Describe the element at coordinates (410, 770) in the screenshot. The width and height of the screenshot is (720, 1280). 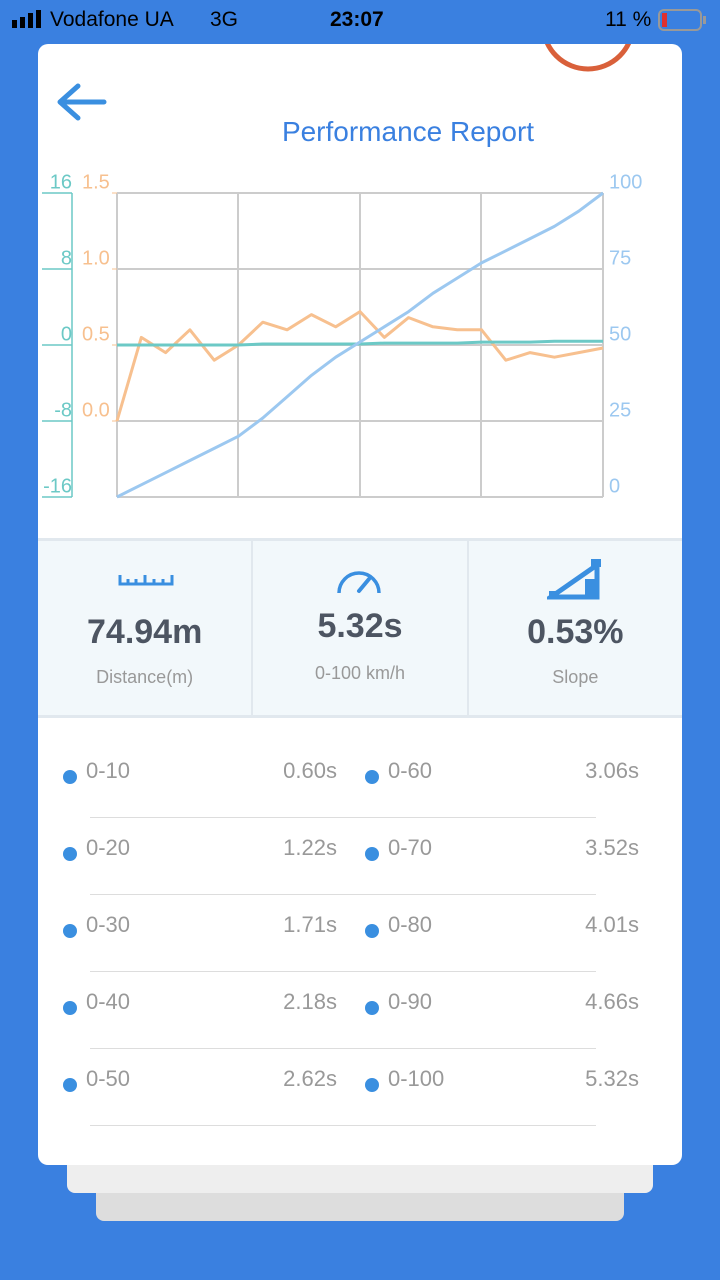
I see `split-range: 0-60` at that location.